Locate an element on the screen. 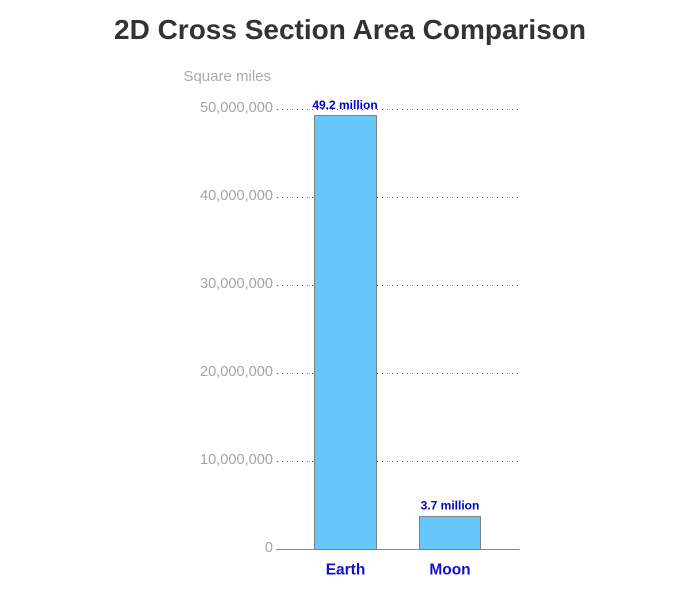  svg-text: 49.2 million is located at coordinates (344, 105).